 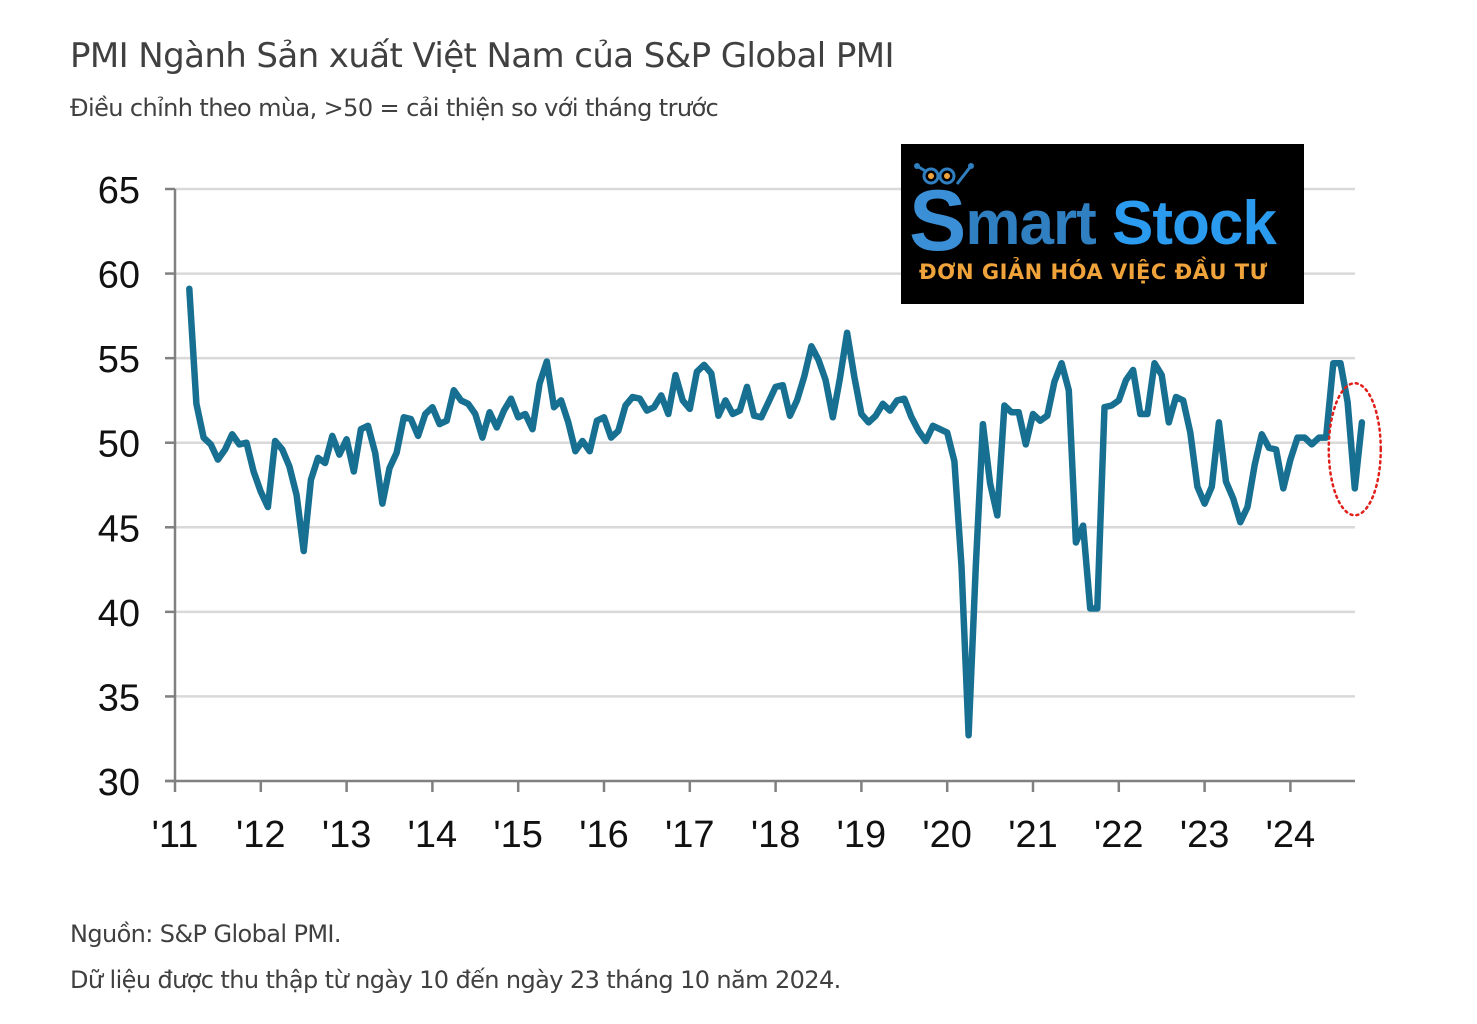 I want to click on y-tick-label: 50, so click(x=119, y=445).